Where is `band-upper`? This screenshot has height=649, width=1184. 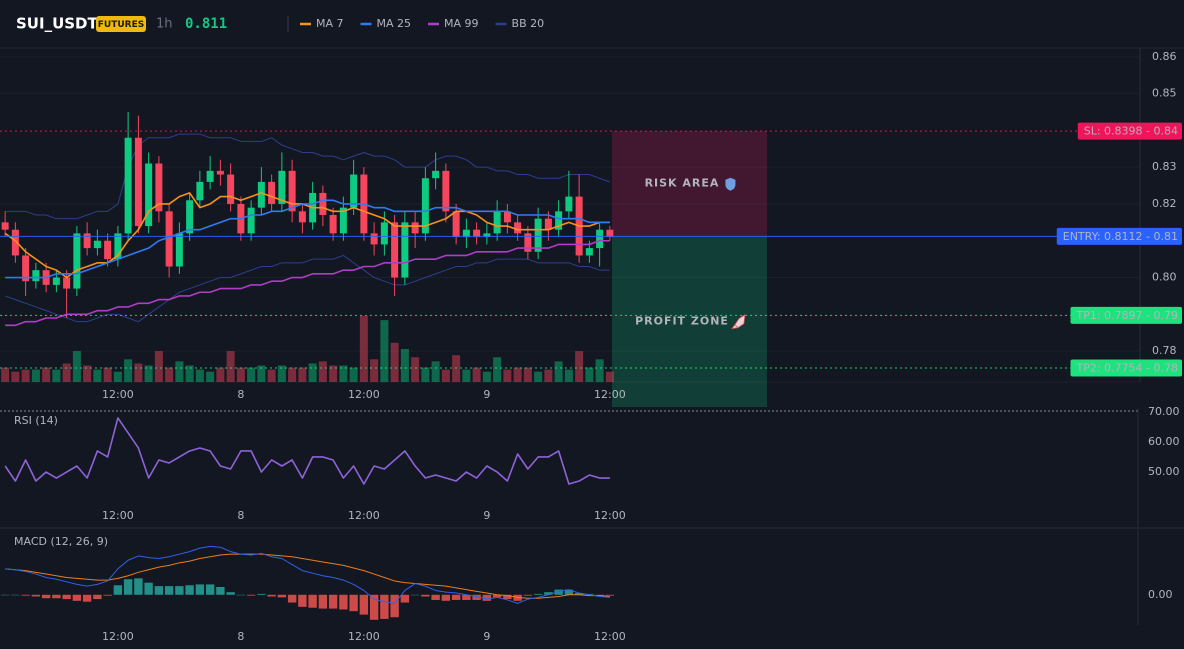 band-upper is located at coordinates (308, 176).